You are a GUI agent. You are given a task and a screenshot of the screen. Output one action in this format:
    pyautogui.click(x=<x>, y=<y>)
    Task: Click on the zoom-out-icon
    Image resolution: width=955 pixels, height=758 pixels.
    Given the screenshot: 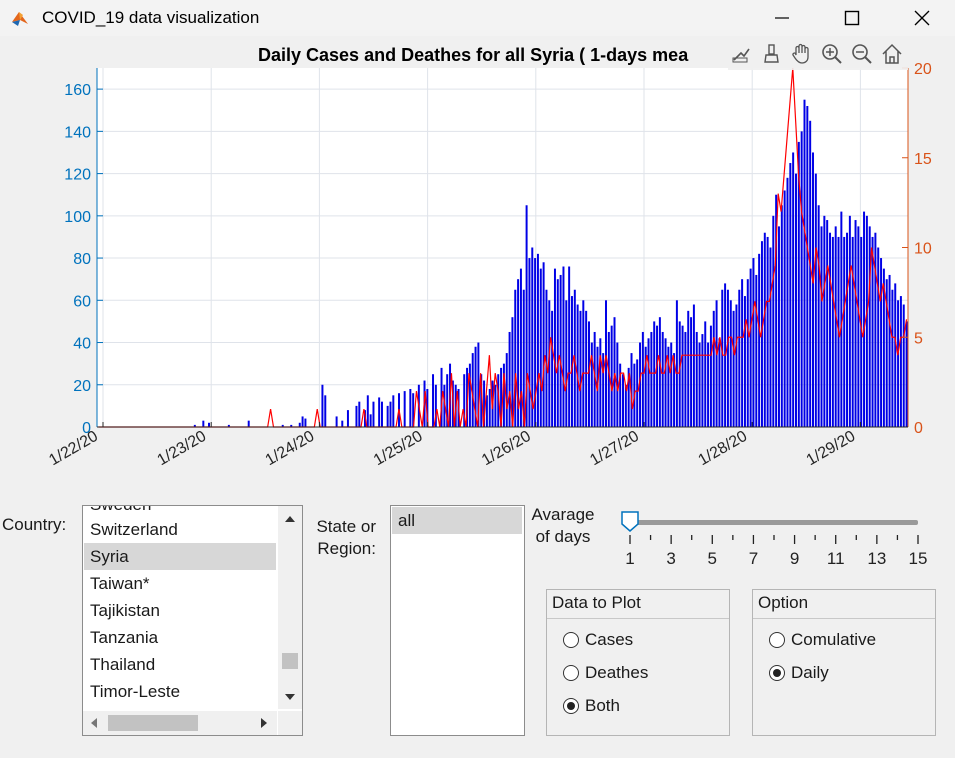 What is the action you would take?
    pyautogui.click(x=862, y=54)
    